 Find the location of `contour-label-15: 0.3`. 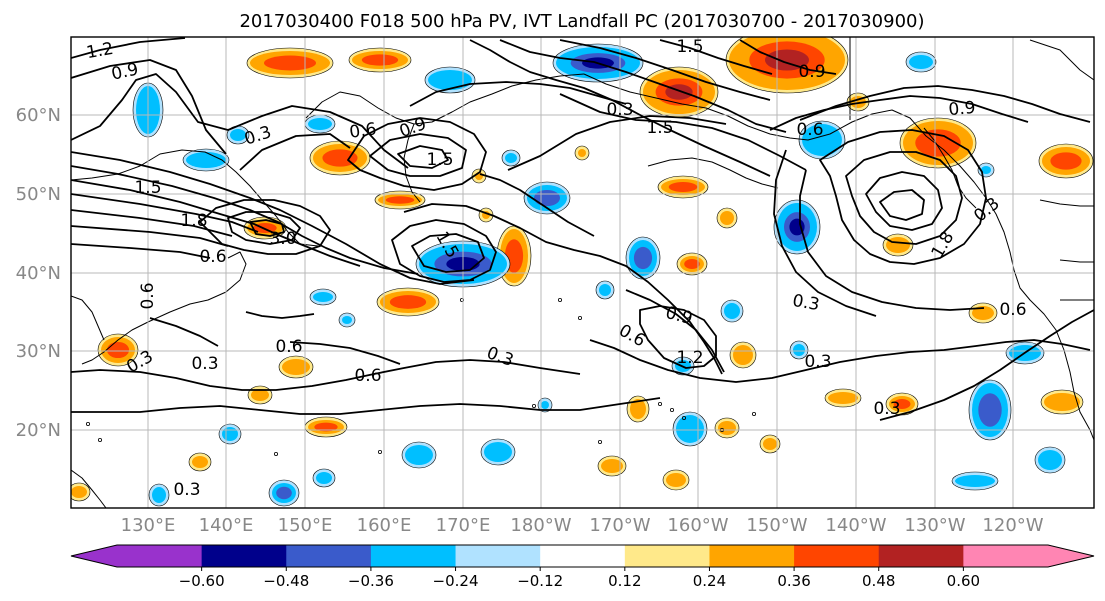

contour-label-15: 0.3 is located at coordinates (204, 364).